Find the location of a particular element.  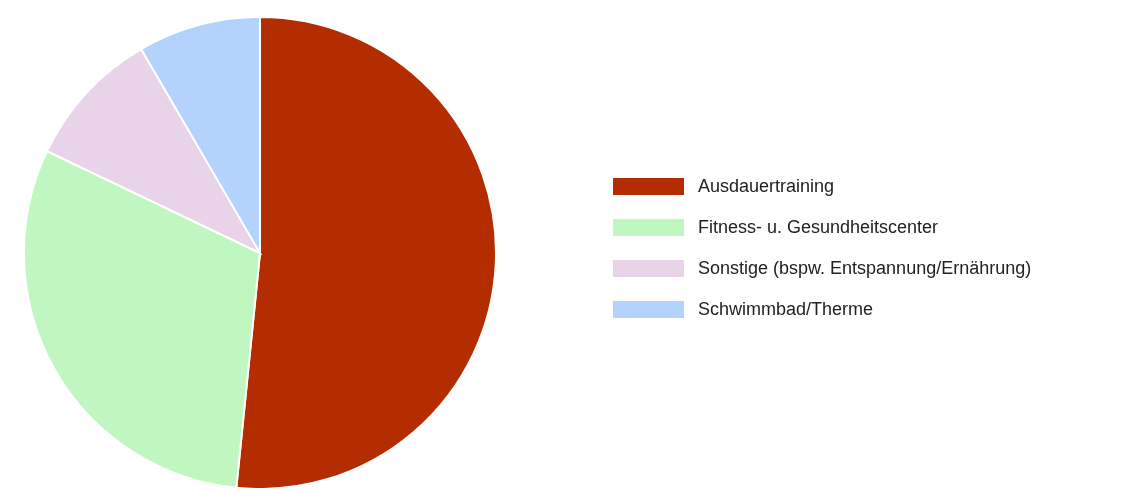

legend-label: Schwimmbad/Therme is located at coordinates (786, 309).